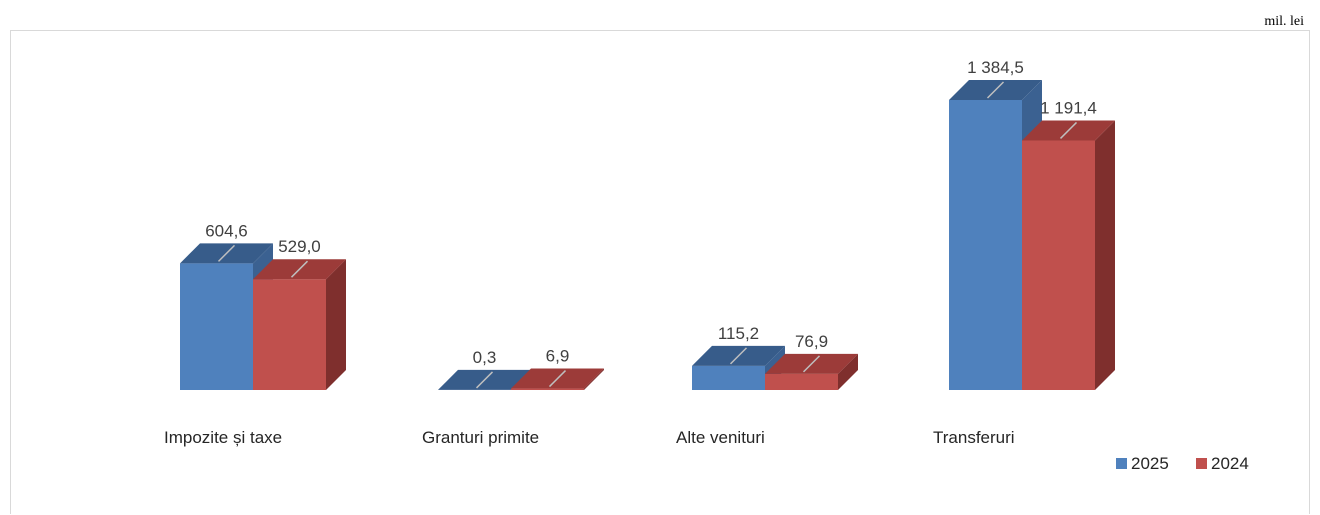 The image size is (1320, 515). What do you see at coordinates (1284, 22) in the screenshot?
I see `unit-label: mil. lei` at bounding box center [1284, 22].